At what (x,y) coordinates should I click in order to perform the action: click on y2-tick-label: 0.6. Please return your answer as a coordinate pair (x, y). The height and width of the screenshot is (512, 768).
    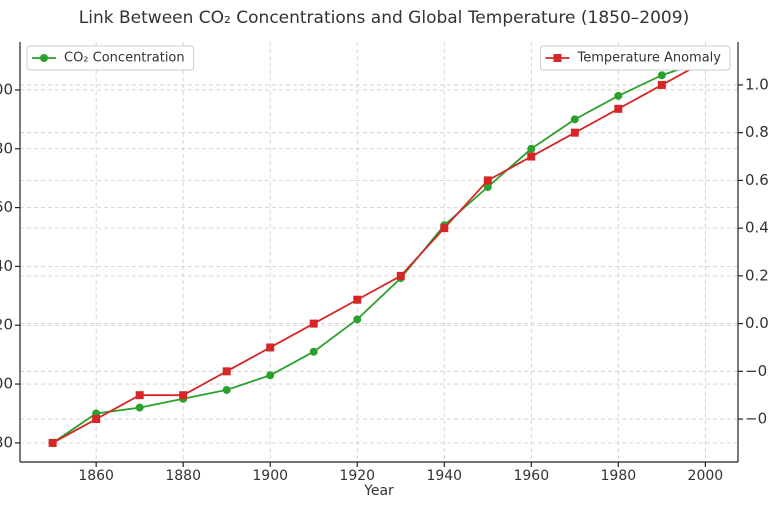
    Looking at the image, I should click on (756, 180).